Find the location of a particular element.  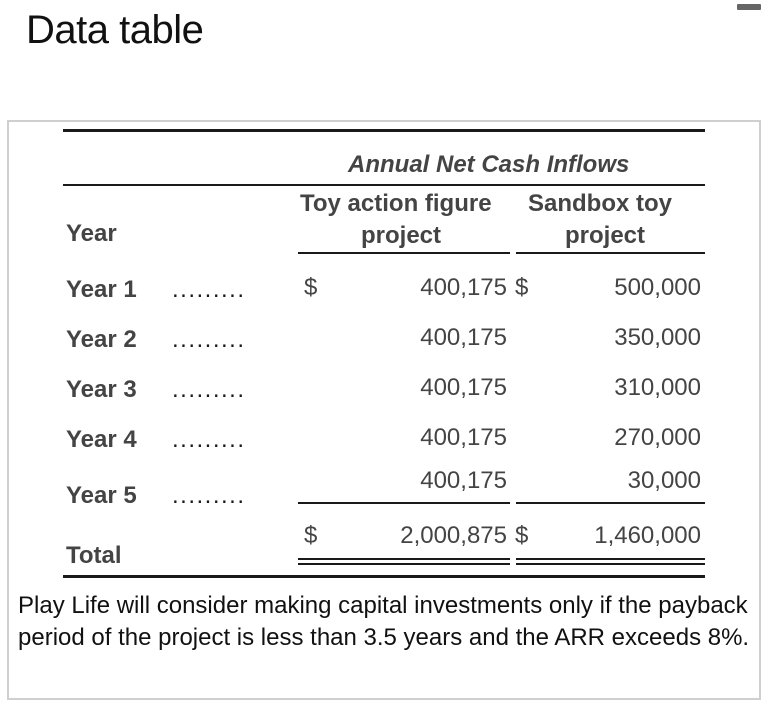

value-sandbox-year-1: 500,000 is located at coordinates (657, 287).